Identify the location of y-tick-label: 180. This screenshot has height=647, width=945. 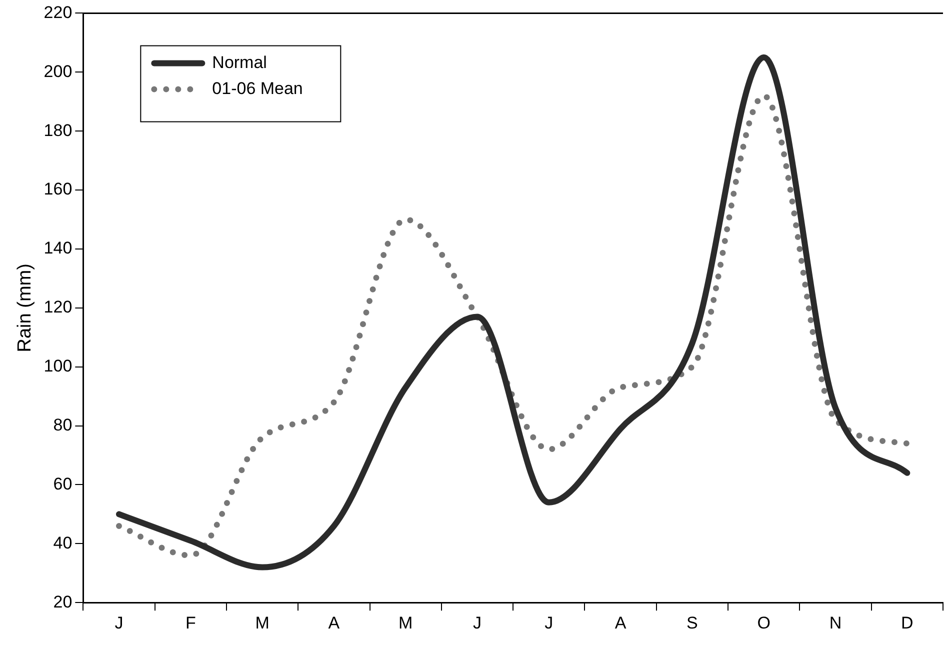
(58, 130).